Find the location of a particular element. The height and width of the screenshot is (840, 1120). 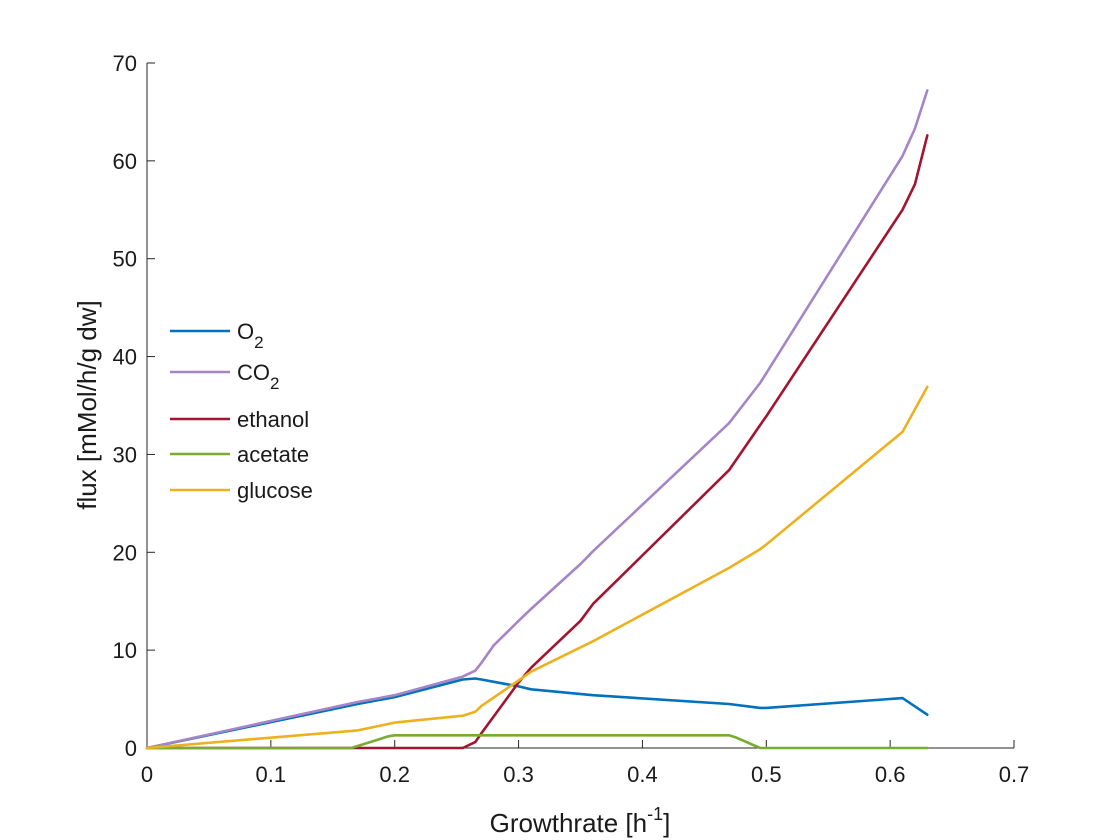

y-tick-label: 30 is located at coordinates (125, 454).